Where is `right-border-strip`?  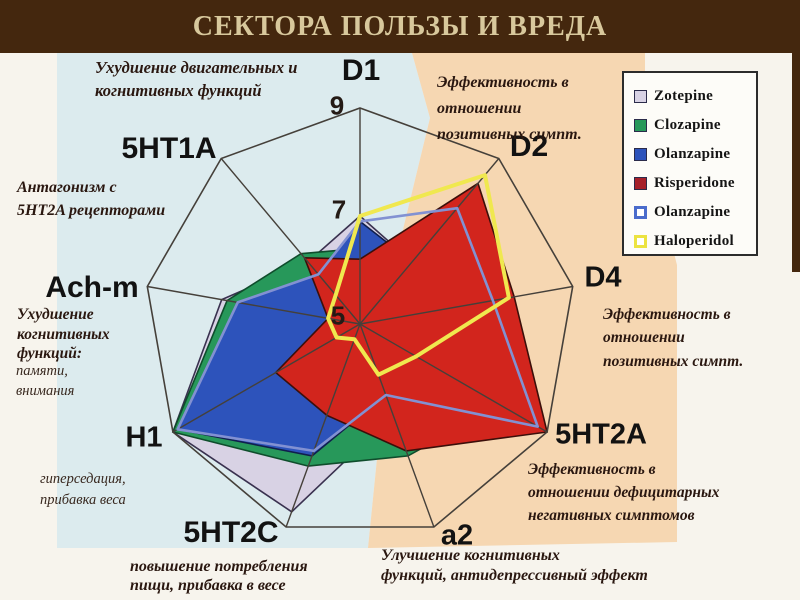 right-border-strip is located at coordinates (796, 136).